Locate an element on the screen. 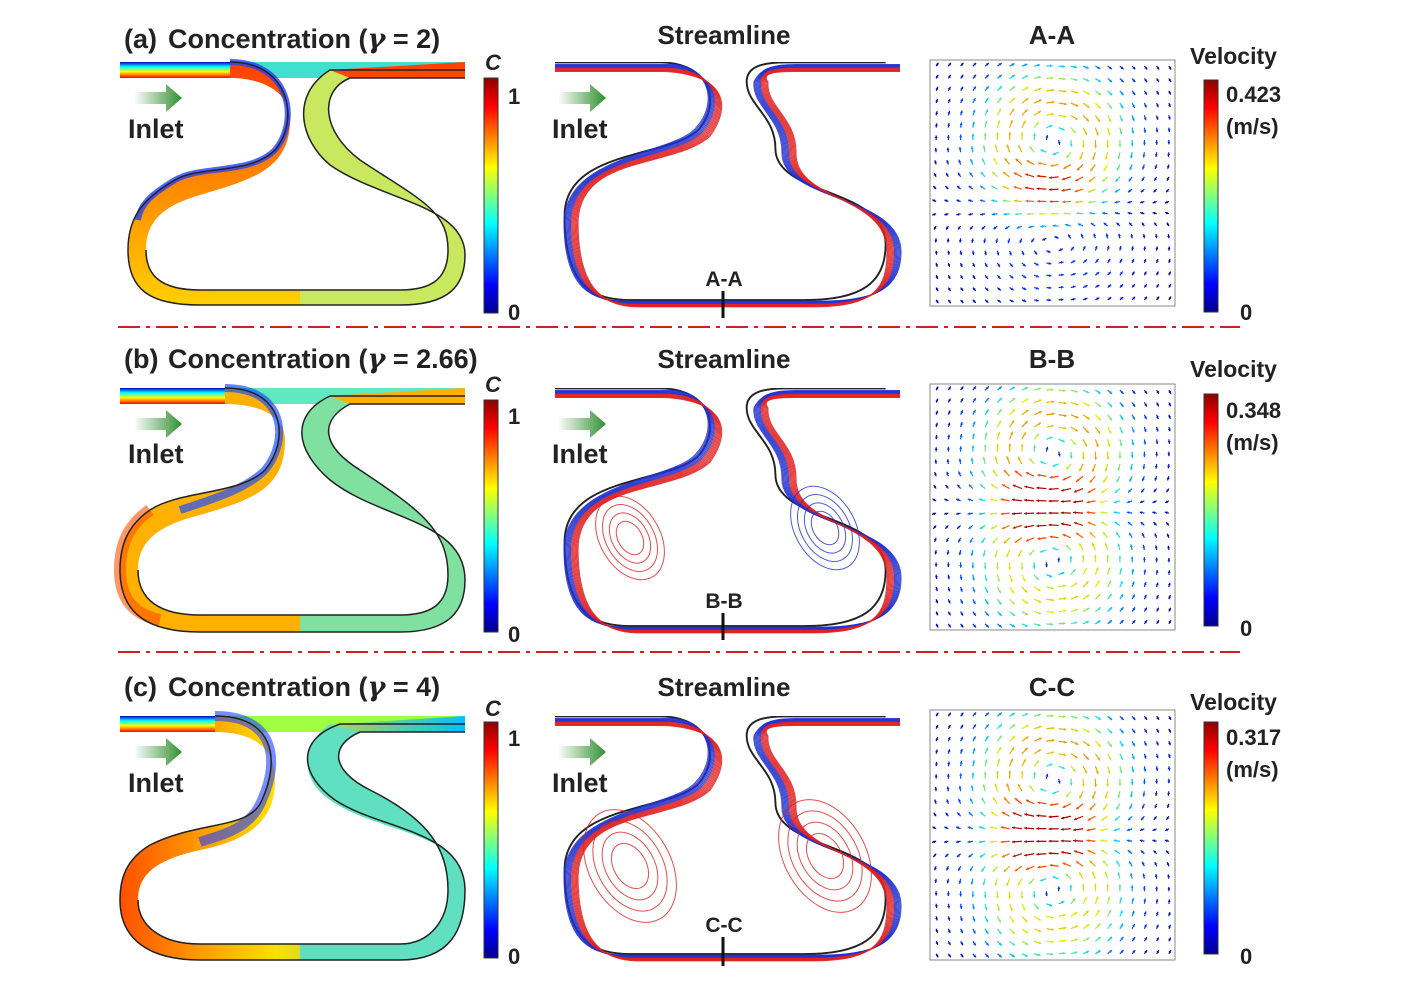 The height and width of the screenshot is (983, 1404). inlet-arrow-icon is located at coordinates (158, 752).